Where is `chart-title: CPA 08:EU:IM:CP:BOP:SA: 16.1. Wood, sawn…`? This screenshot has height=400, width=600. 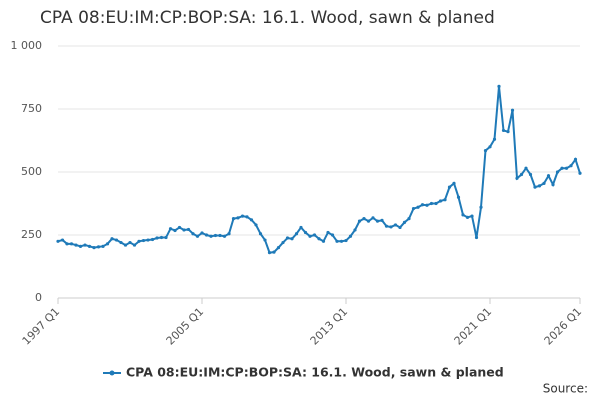
chart-title: CPA 08:EU:IM:CP:BOP:SA: 16.1. Wood, sawn… is located at coordinates (267, 18).